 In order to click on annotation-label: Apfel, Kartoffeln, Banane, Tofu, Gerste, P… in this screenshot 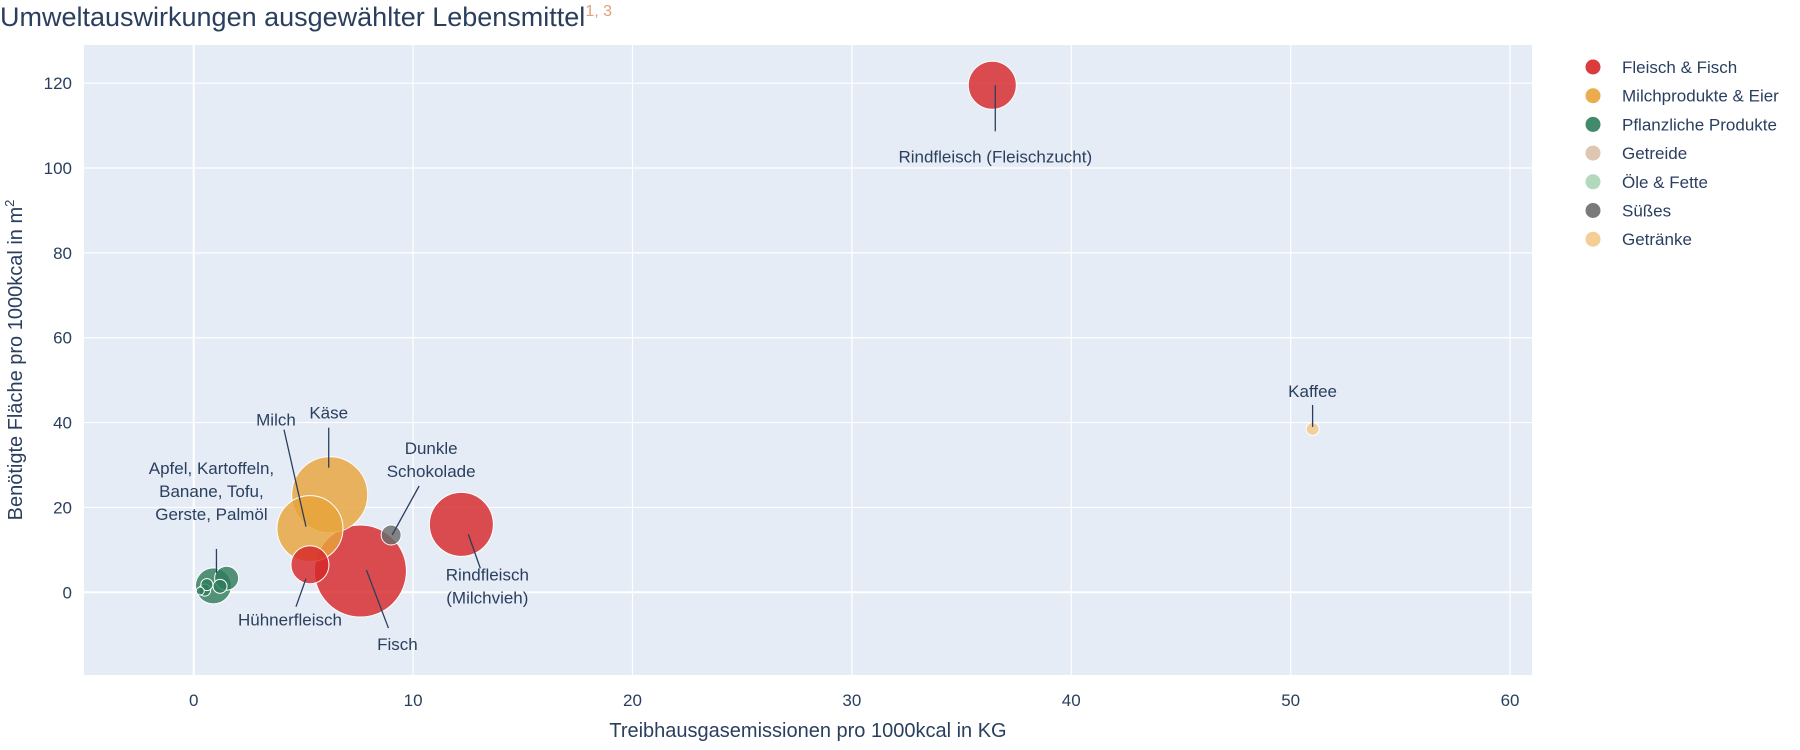, I will do `click(211, 491)`.